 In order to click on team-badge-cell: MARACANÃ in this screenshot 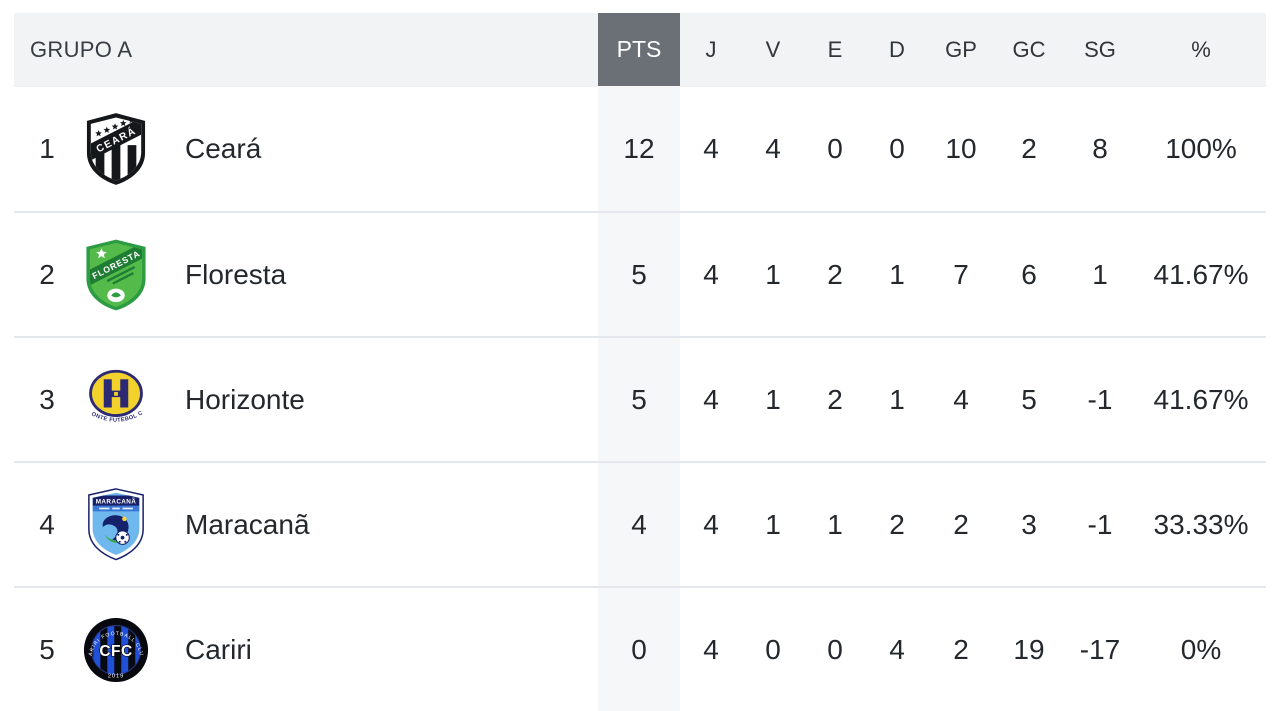, I will do `click(116, 524)`.